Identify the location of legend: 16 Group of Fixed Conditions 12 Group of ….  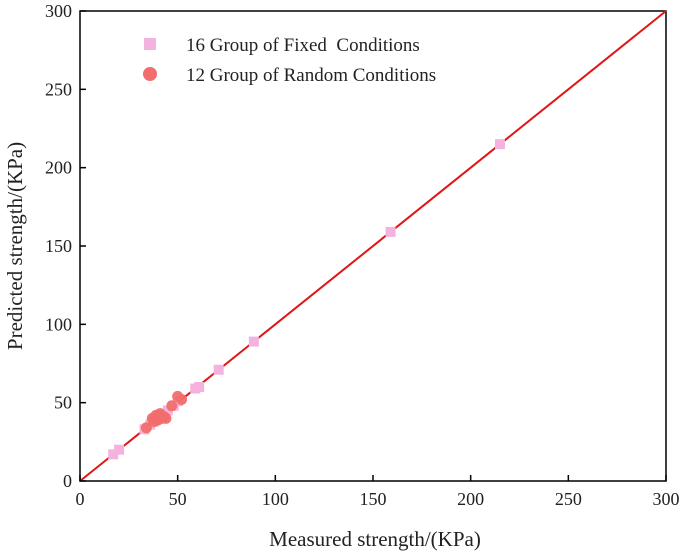
(289, 60).